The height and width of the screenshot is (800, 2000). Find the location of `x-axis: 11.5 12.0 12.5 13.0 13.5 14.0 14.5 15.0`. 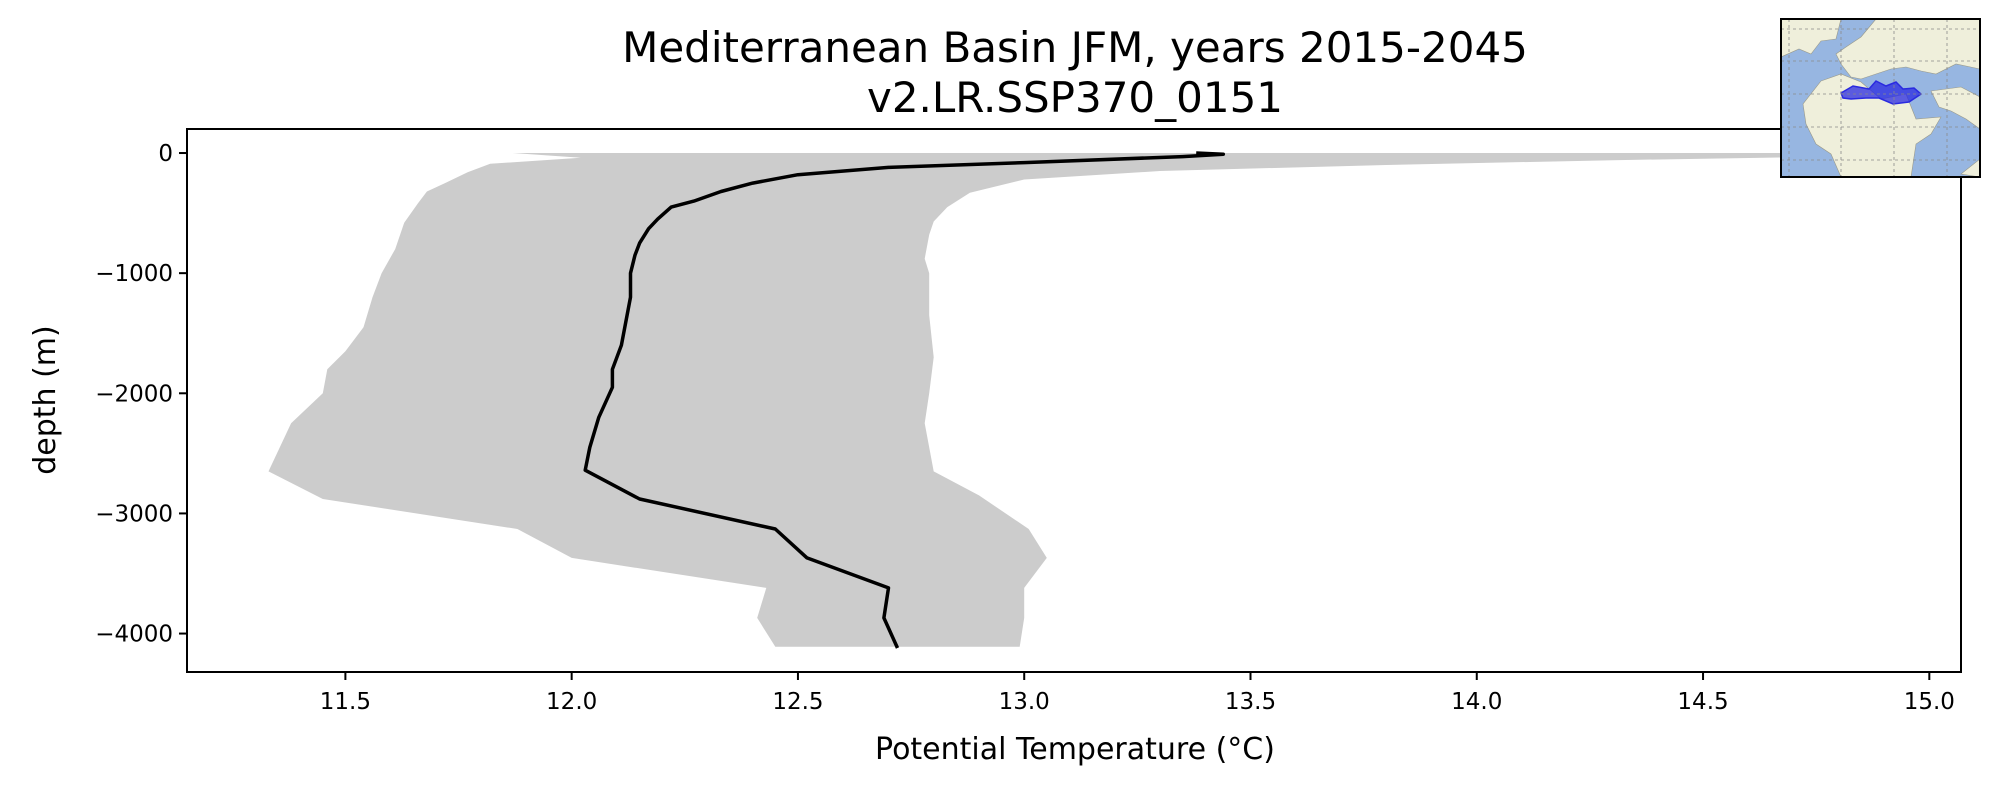

x-axis: 11.5 12.0 12.5 13.0 13.5 14.0 14.5 15.0 is located at coordinates (1137, 693).